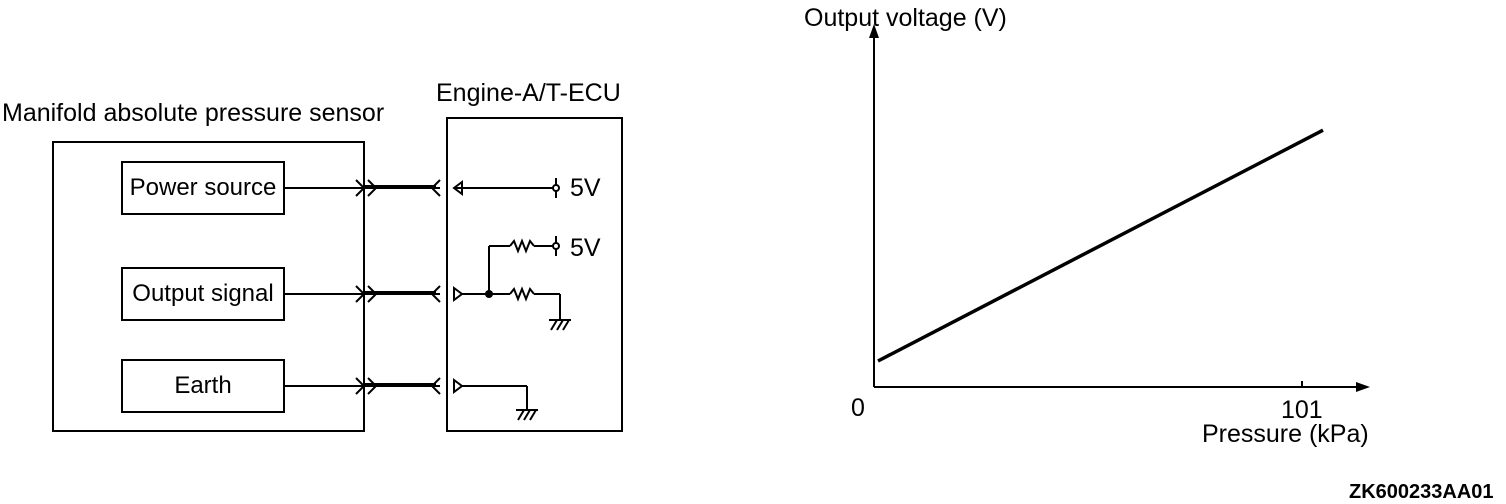 This screenshot has width=1506, height=504. I want to click on x-tick-label: 101, so click(1302, 410).